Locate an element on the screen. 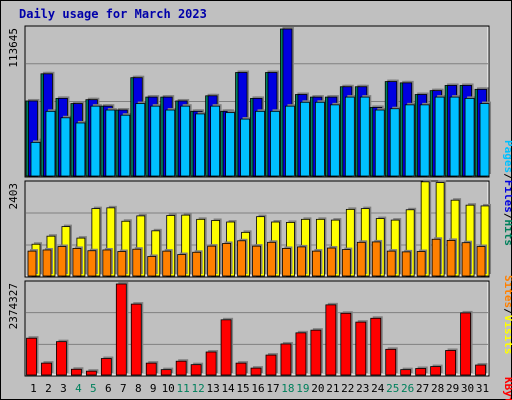 The height and width of the screenshot is (400, 512). legend-files: Files is located at coordinates (507, 196).